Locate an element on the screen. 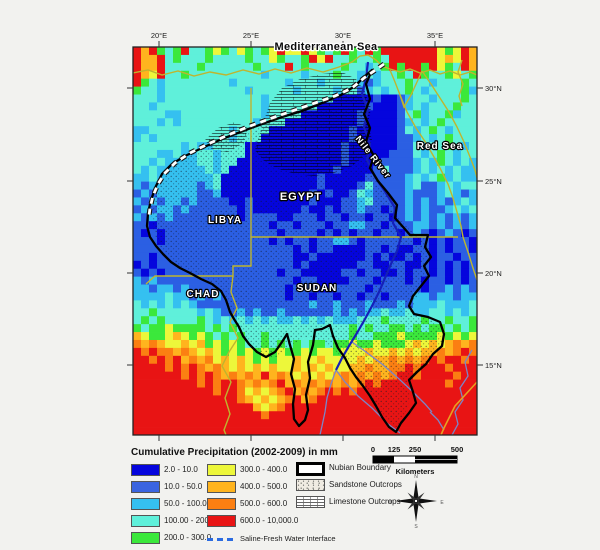 The image size is (600, 550). compass-letter: W is located at coordinates (390, 503).